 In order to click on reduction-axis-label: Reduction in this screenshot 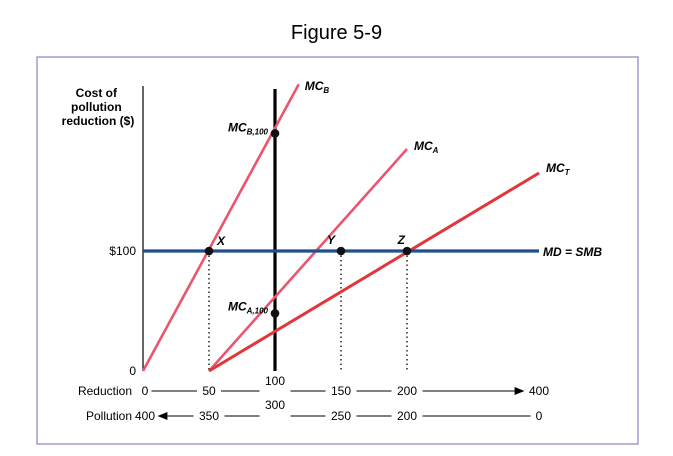, I will do `click(105, 391)`.